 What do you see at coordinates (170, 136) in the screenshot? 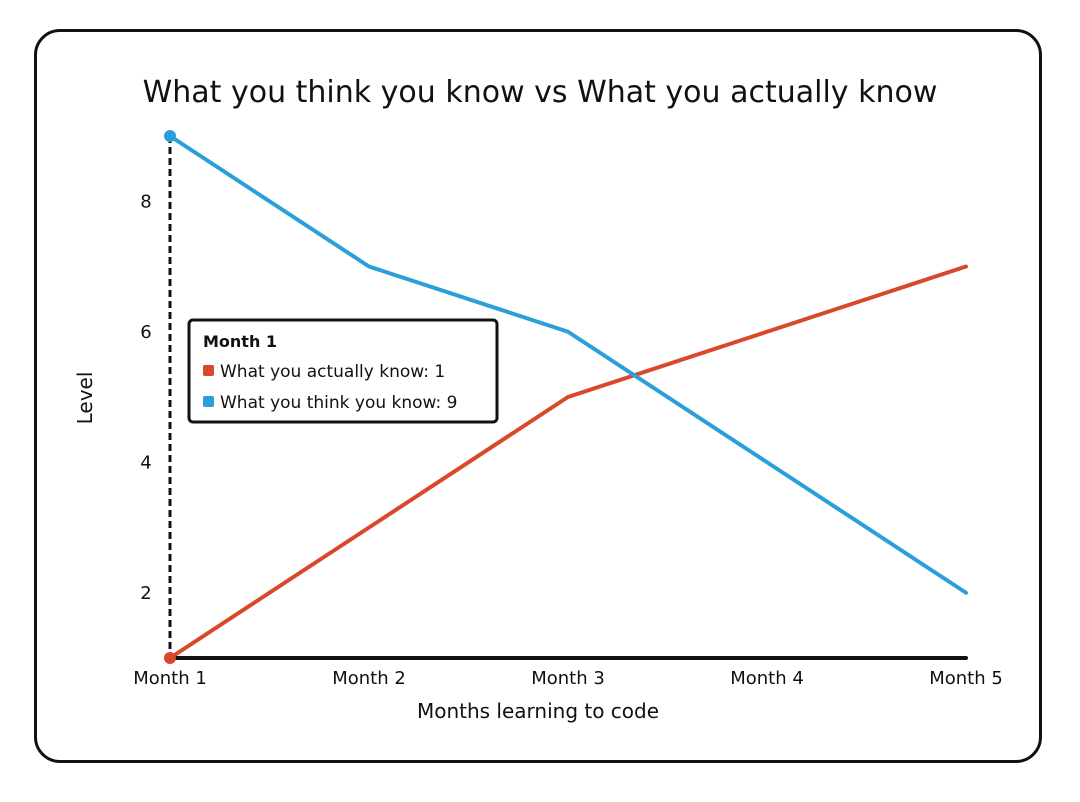
I see `data-point-what-you-think-you-know` at bounding box center [170, 136].